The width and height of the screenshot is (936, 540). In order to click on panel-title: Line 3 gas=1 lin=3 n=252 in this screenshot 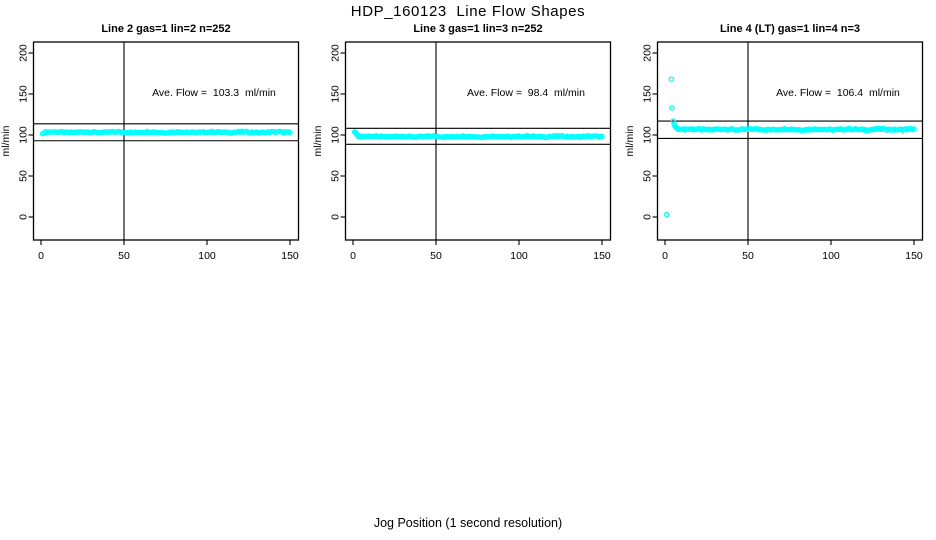, I will do `click(478, 29)`.